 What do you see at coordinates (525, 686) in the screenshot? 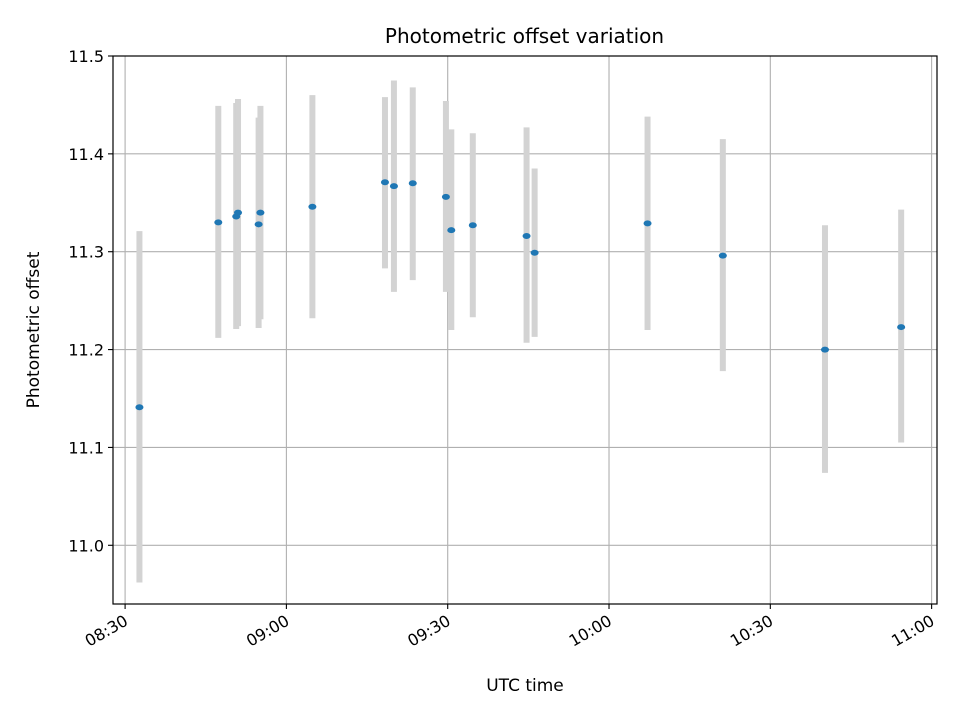
I see `x-axis-label: UTC time` at bounding box center [525, 686].